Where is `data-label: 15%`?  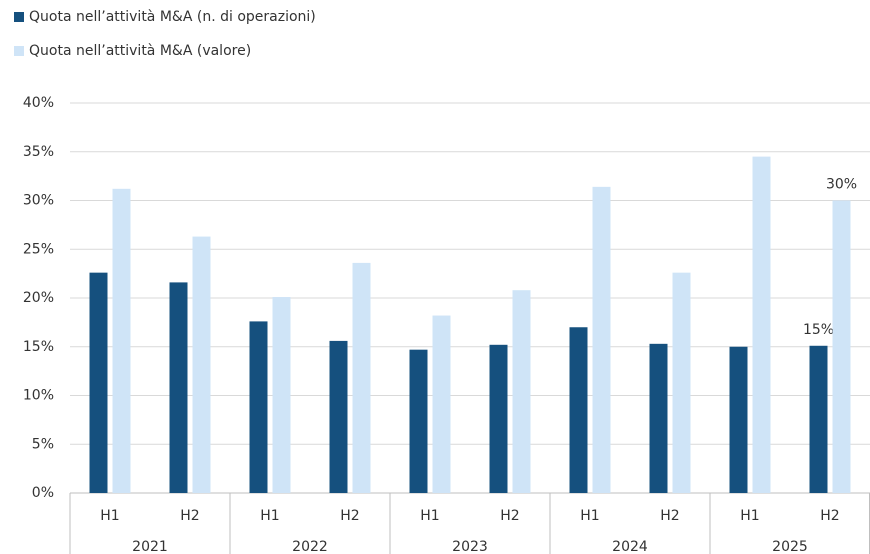
data-label: 15% is located at coordinates (818, 330).